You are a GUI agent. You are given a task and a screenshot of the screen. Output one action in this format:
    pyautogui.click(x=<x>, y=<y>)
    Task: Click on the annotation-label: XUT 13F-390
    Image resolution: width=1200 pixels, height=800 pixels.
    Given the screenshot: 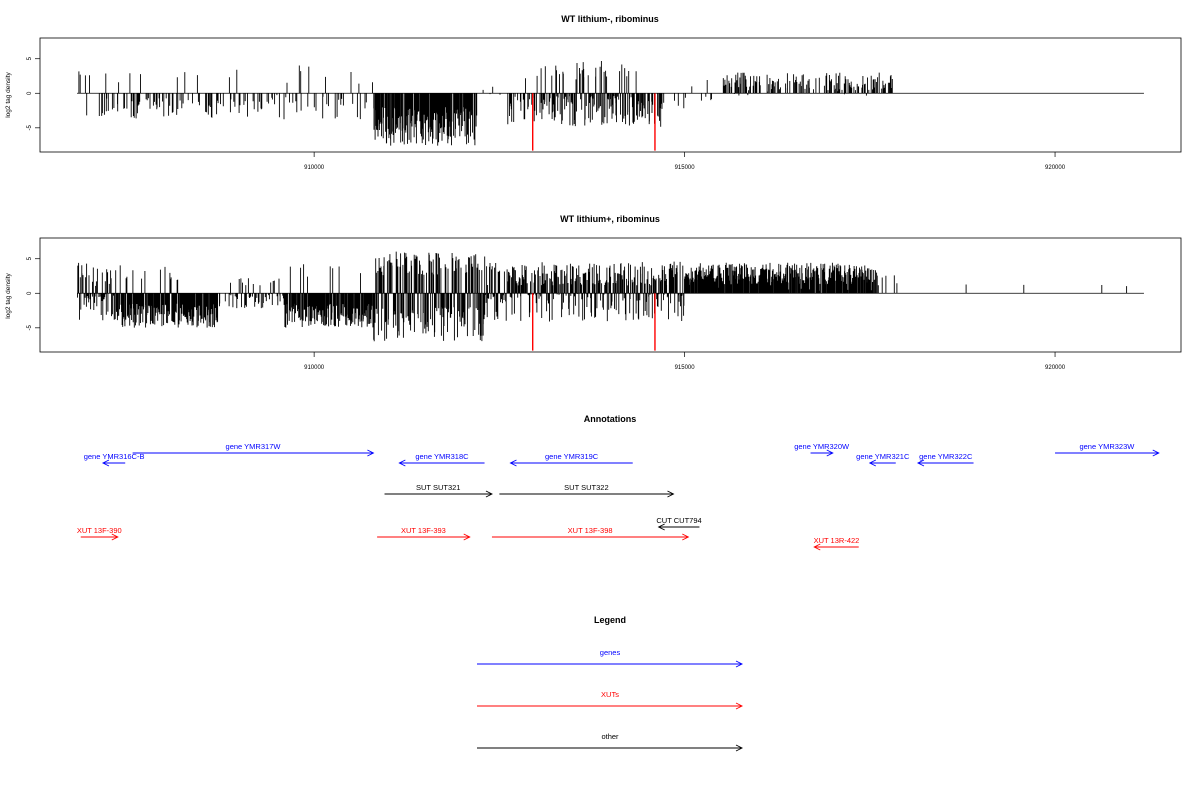 What is the action you would take?
    pyautogui.click(x=99, y=530)
    